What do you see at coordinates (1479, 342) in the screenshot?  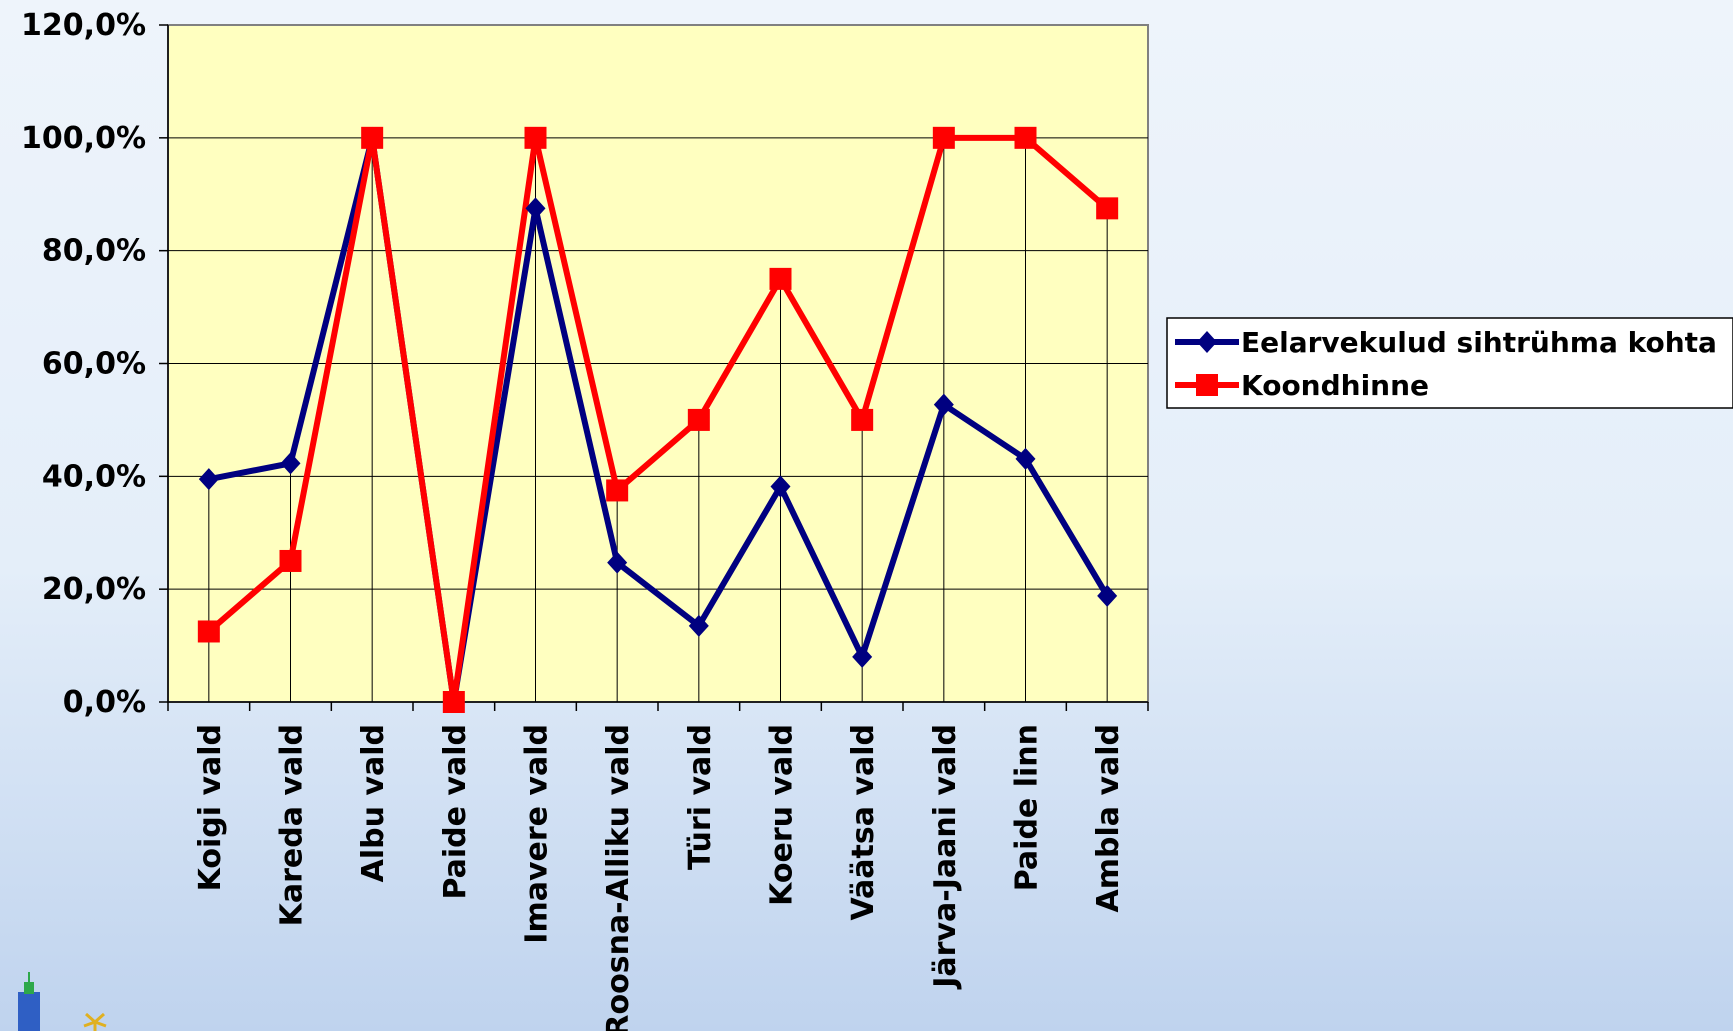 I see `legend-label: Eelarvekulud sihtrühma kohta` at bounding box center [1479, 342].